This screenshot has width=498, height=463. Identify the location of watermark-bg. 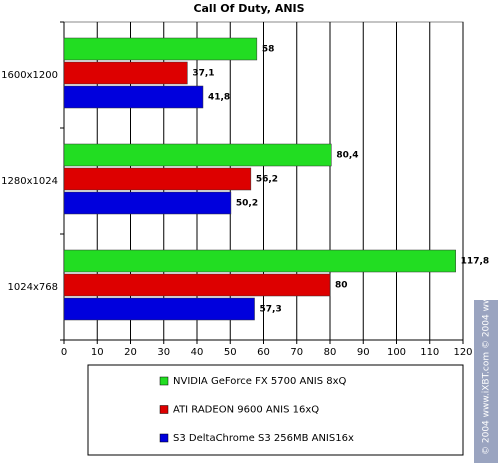
(486, 381).